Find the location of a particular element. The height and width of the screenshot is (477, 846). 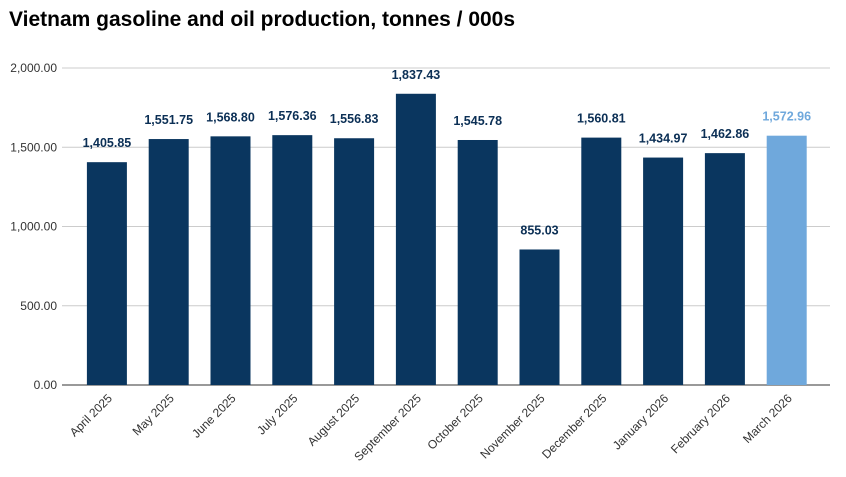

data-label: 1,462.86 is located at coordinates (725, 134).